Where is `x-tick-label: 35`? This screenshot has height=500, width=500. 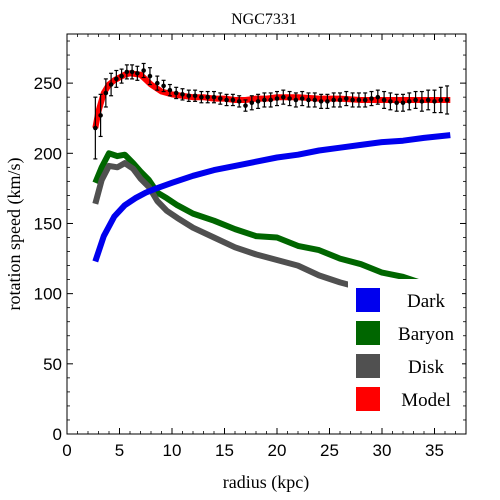 x-tick-label: 35 is located at coordinates (434, 450).